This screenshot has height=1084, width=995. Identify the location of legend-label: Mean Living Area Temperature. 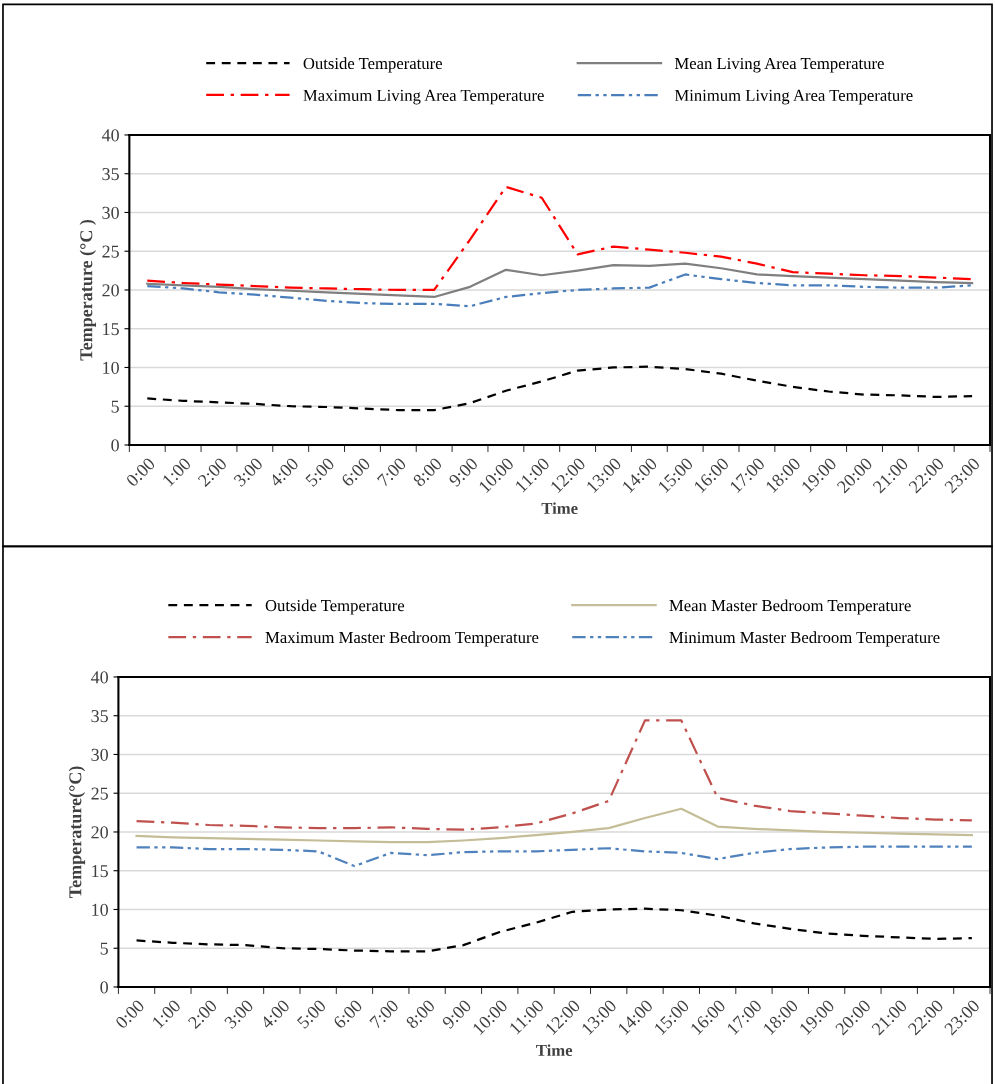
(779, 65).